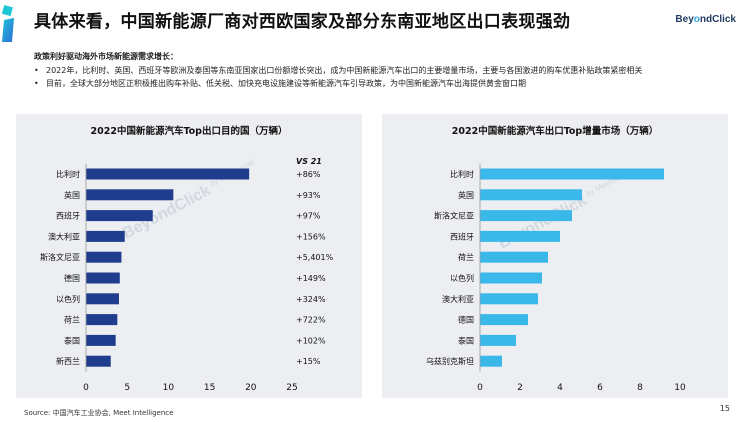  Describe the element at coordinates (251, 388) in the screenshot. I see `x-tick-label: 20` at that location.